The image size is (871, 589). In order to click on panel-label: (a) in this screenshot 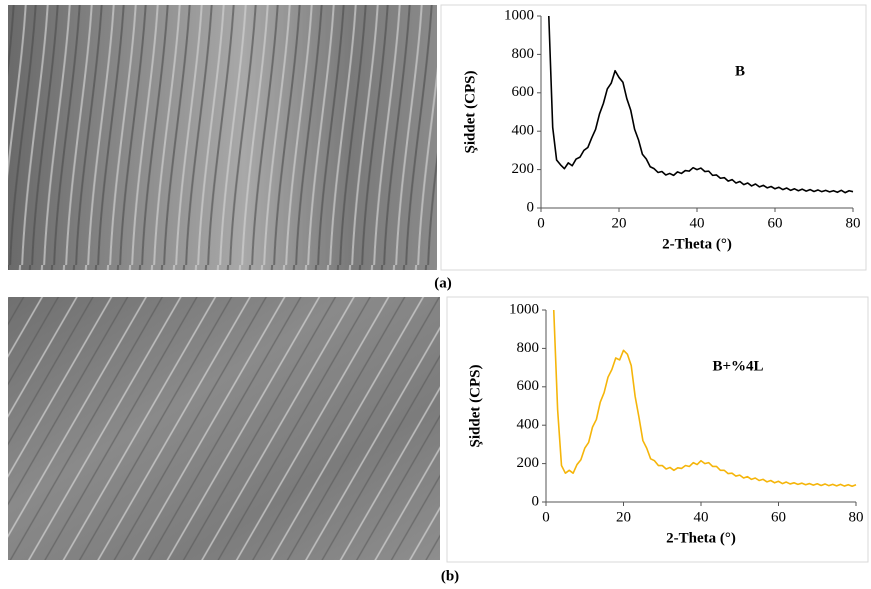, I will do `click(443, 283)`.